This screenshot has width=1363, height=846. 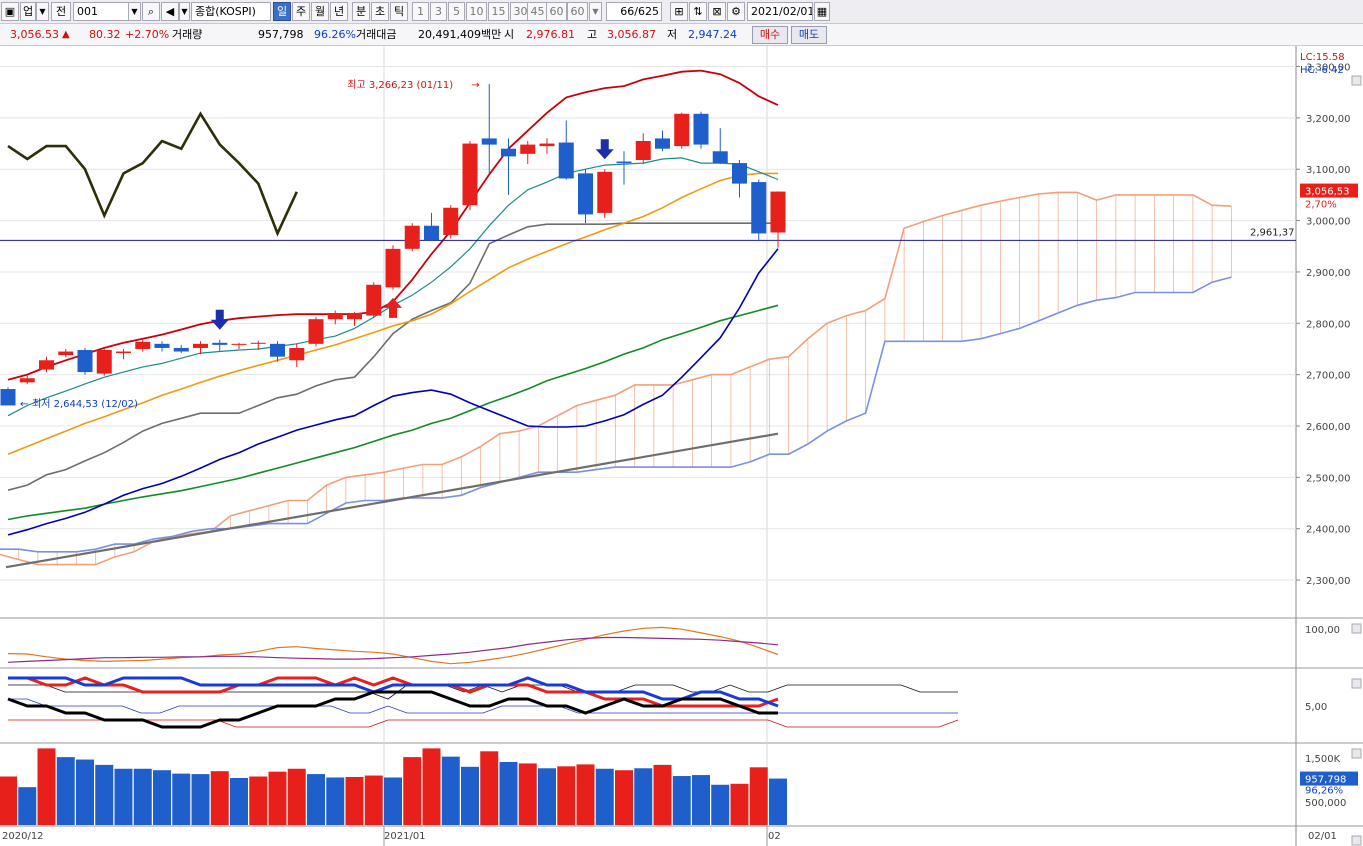 I want to click on grid-icon: ▣, so click(x=10, y=11).